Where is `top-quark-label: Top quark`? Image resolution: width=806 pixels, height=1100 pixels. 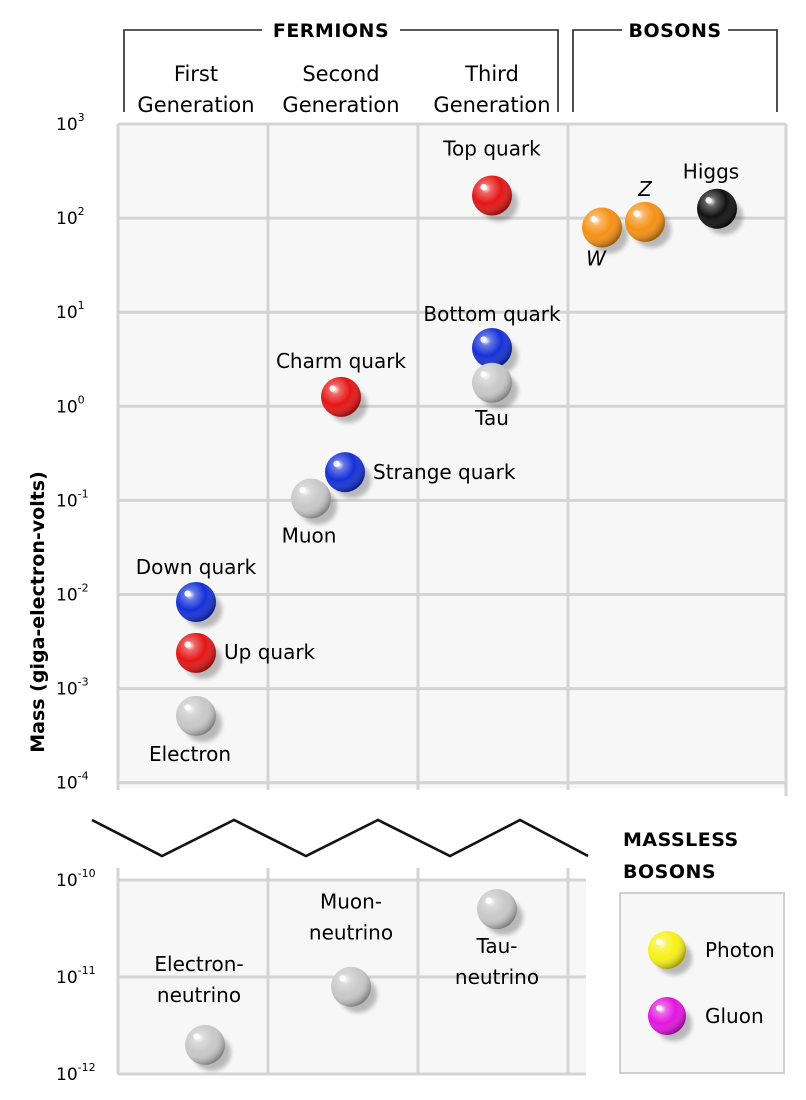 top-quark-label: Top quark is located at coordinates (491, 149).